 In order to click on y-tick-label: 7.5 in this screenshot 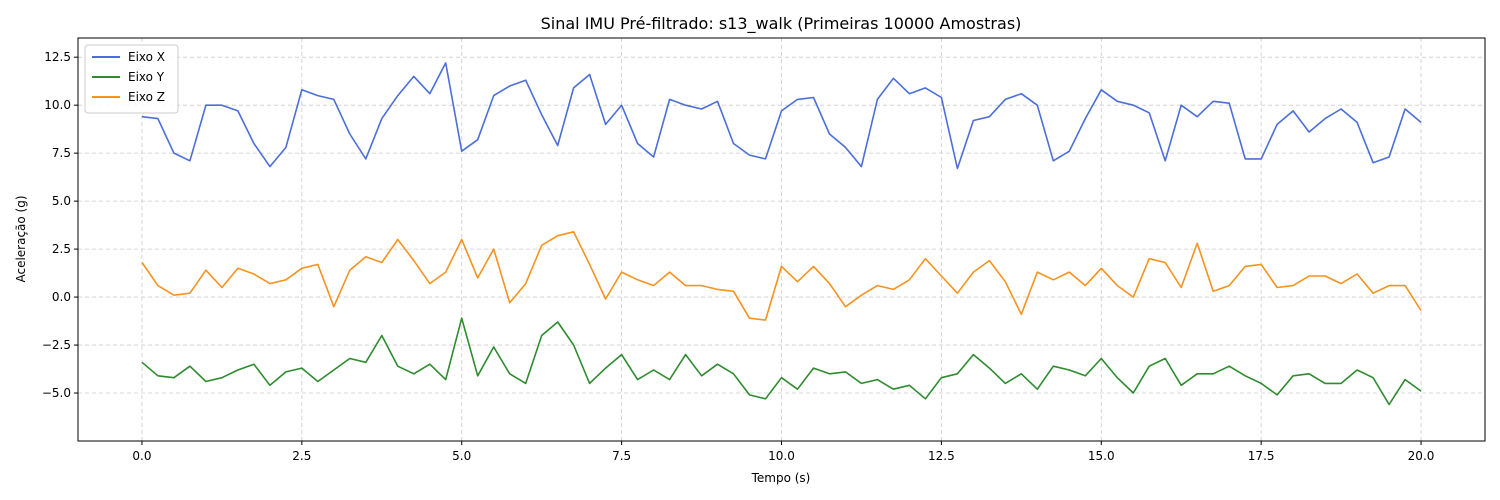, I will do `click(61, 153)`.